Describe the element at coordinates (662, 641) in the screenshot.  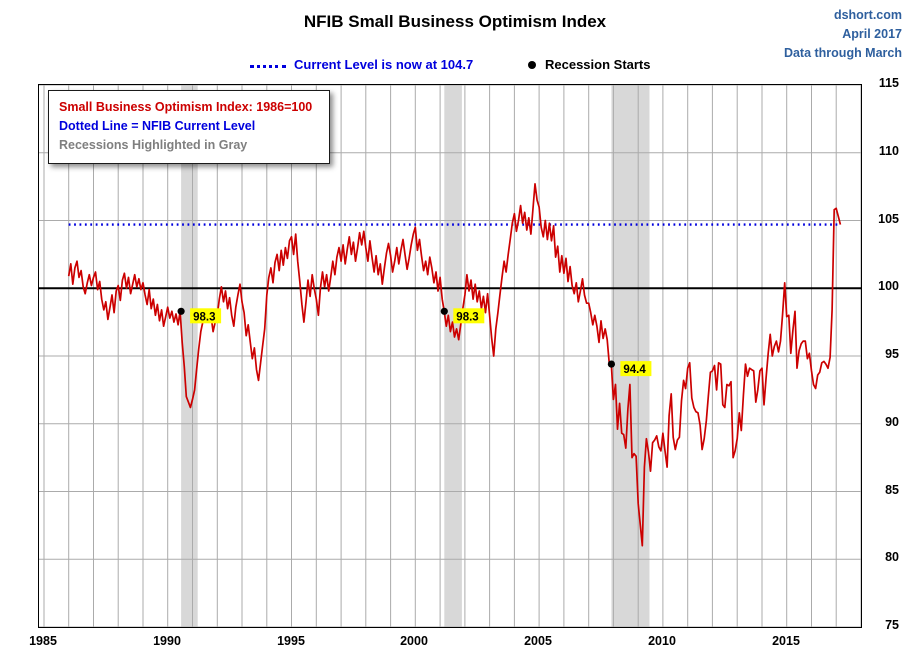
I see `x-tick-label: 2010` at that location.